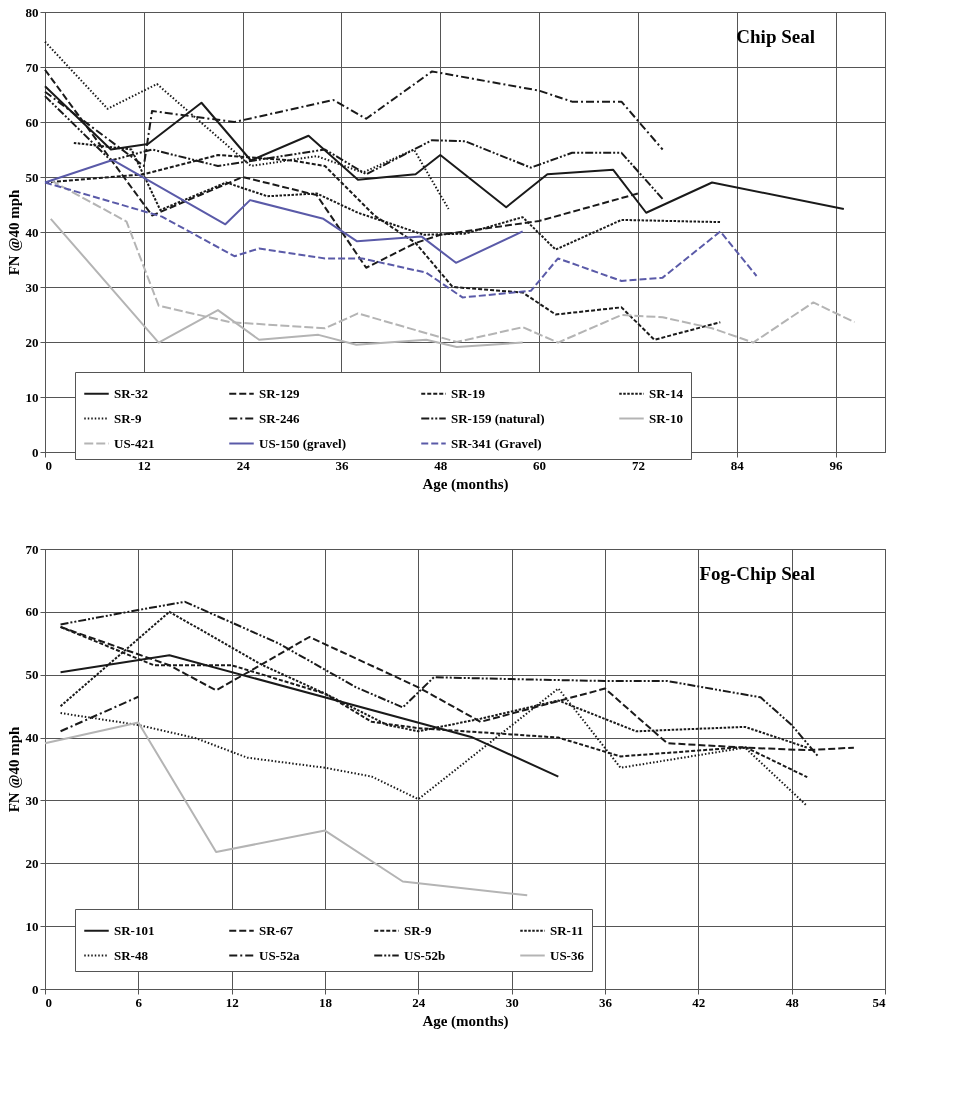 The image size is (965, 1101). Describe the element at coordinates (32, 12) in the screenshot. I see `y-tick-label: 80` at that location.